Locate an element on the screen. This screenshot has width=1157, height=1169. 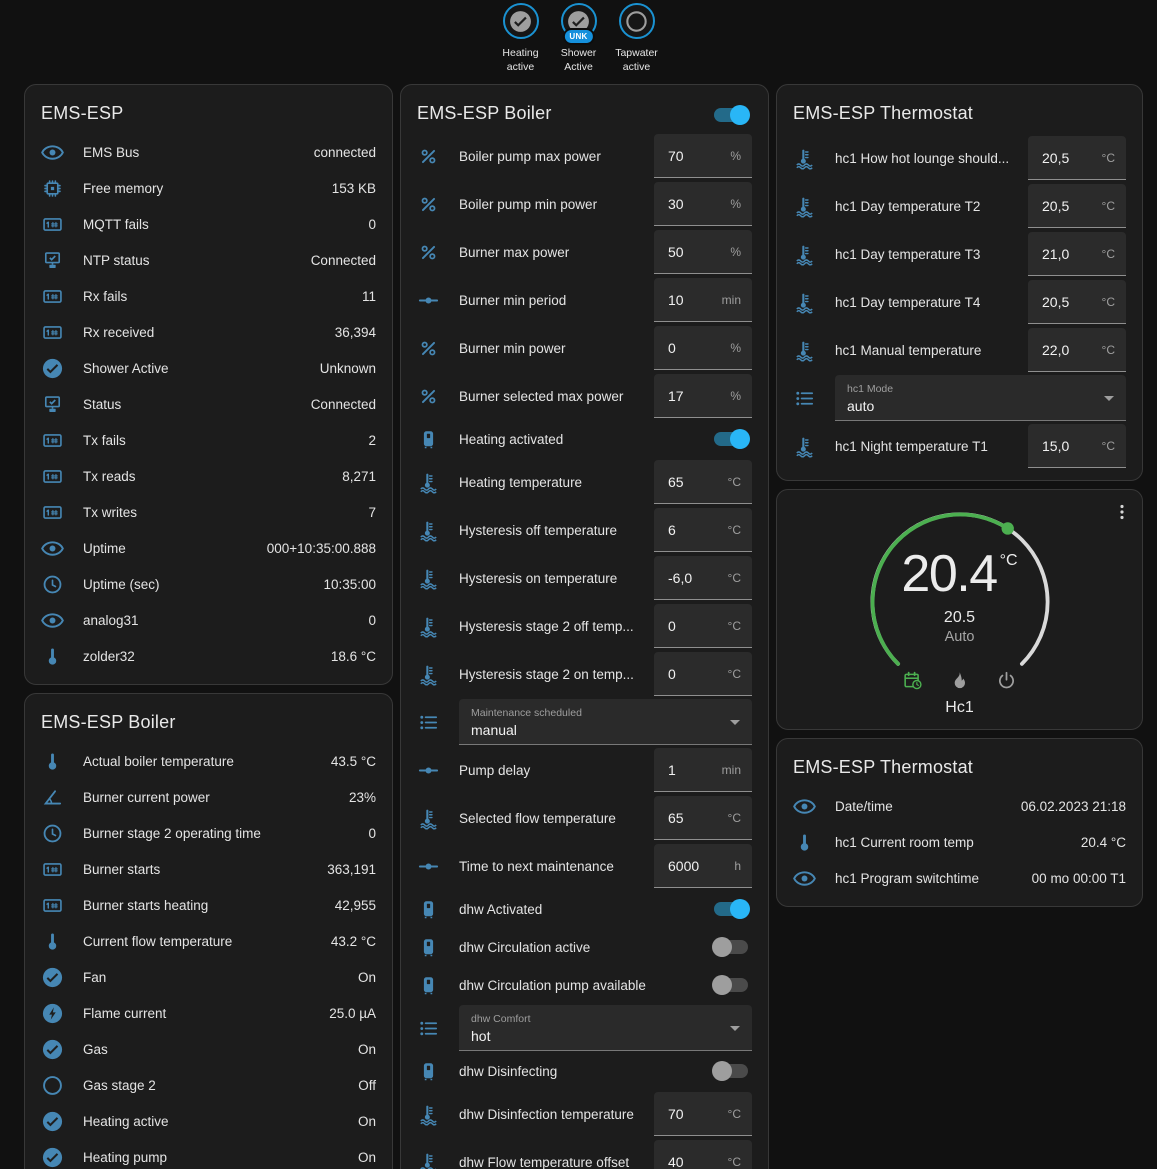
entity-row: Fan On is located at coordinates (208, 977).